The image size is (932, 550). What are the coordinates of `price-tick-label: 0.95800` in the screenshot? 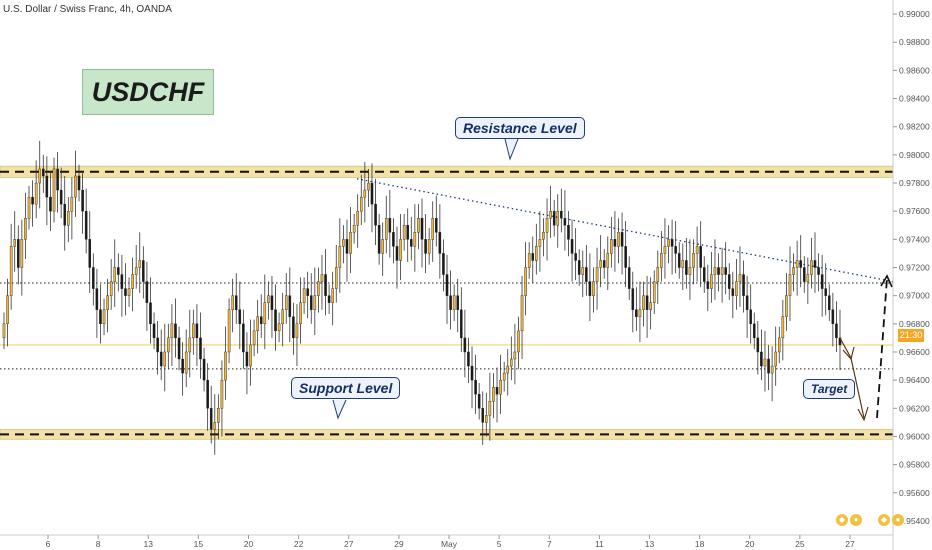 It's located at (914, 465).